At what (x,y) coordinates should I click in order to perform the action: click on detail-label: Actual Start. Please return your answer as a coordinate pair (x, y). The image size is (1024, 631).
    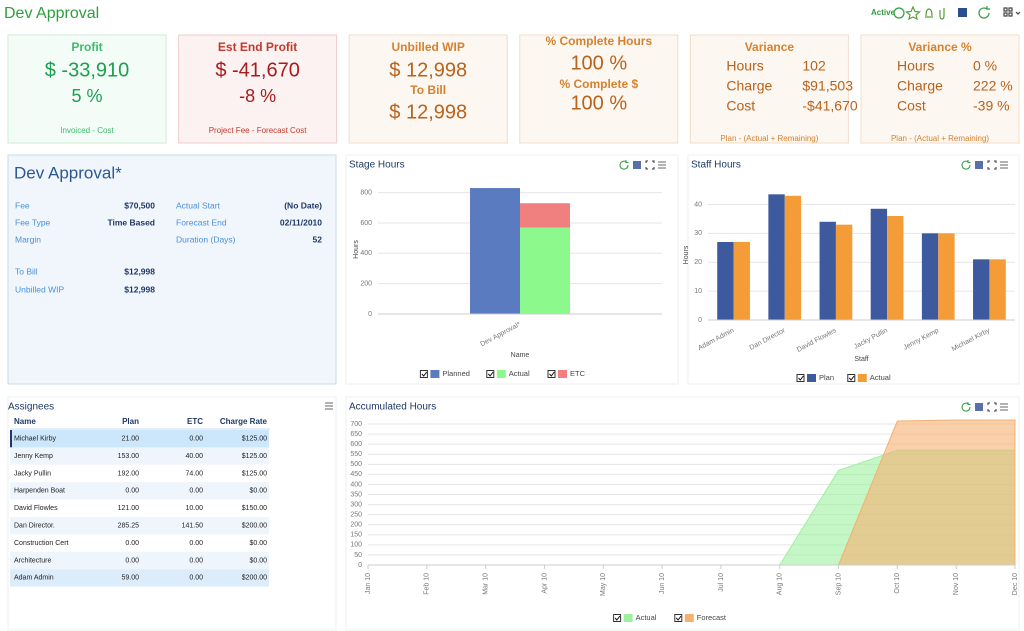
    Looking at the image, I should click on (198, 205).